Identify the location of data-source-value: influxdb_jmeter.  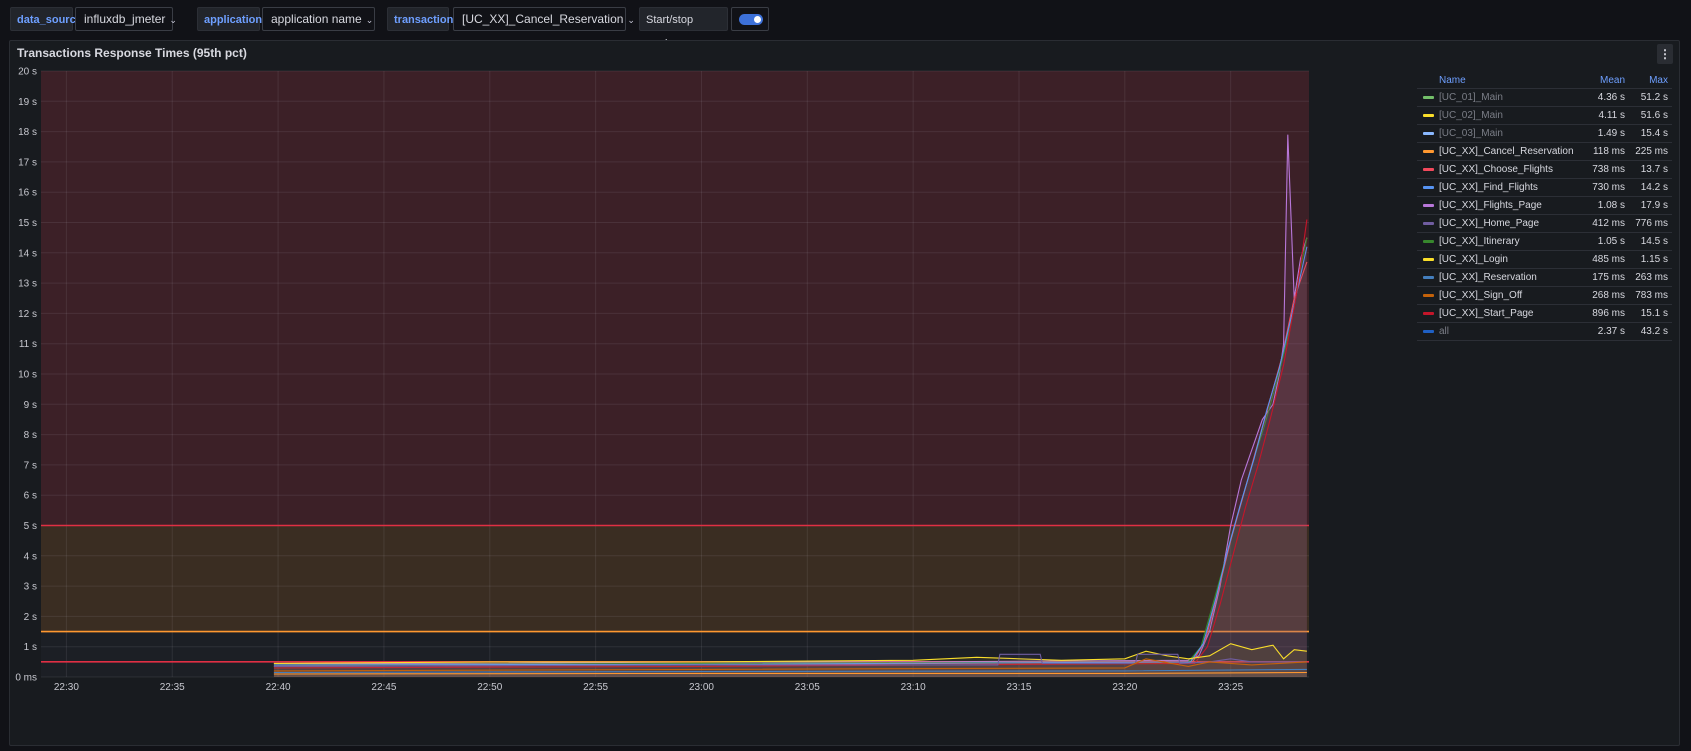
(125, 19).